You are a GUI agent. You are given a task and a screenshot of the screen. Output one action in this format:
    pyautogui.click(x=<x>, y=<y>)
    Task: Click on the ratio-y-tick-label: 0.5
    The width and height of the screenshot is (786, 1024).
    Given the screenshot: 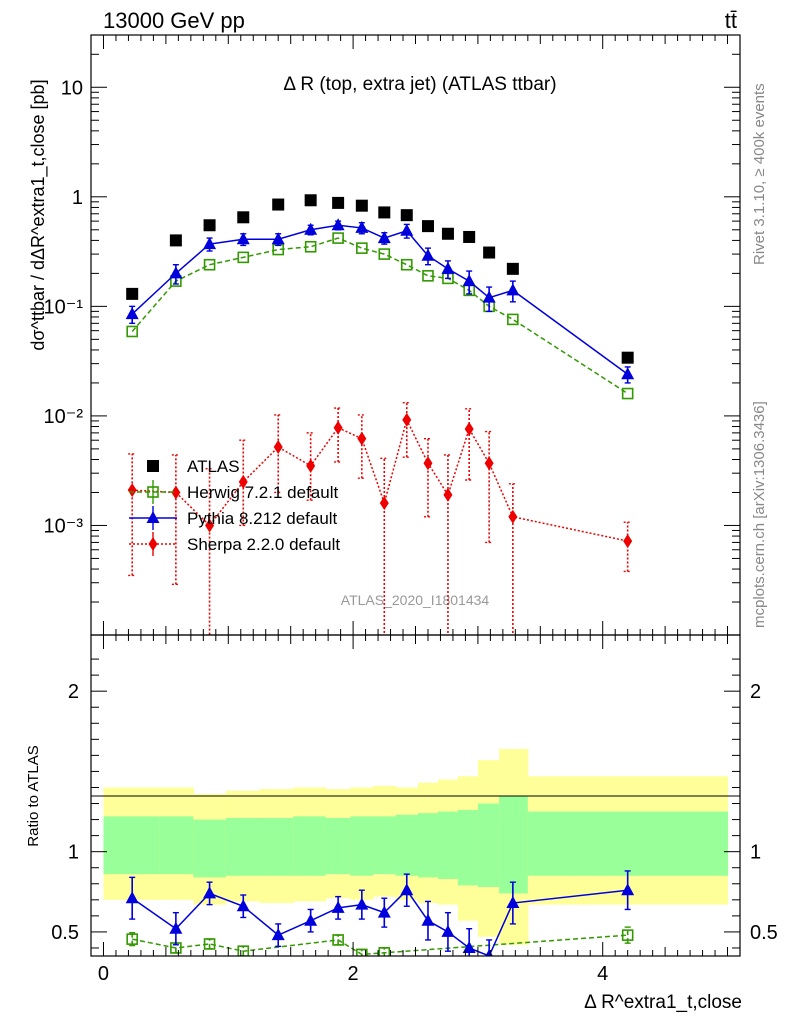 What is the action you would take?
    pyautogui.click(x=65, y=933)
    